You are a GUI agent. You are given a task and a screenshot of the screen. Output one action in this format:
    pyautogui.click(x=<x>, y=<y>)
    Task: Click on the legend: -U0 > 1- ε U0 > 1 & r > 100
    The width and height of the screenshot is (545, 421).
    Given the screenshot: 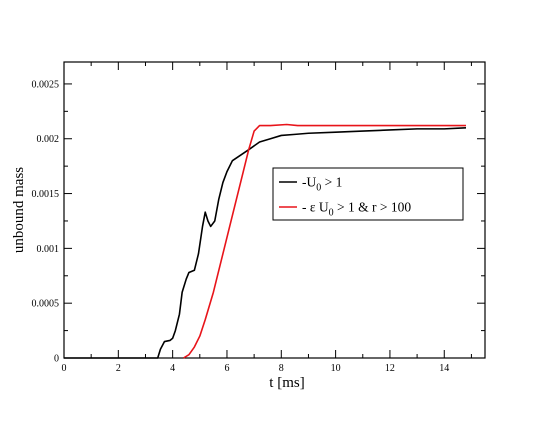 What is the action you would take?
    pyautogui.click(x=368, y=194)
    